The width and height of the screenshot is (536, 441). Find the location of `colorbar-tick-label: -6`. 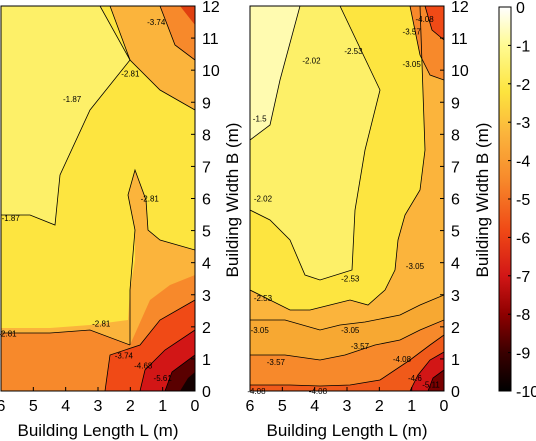

colorbar-tick-label: -6 is located at coordinates (523, 238).